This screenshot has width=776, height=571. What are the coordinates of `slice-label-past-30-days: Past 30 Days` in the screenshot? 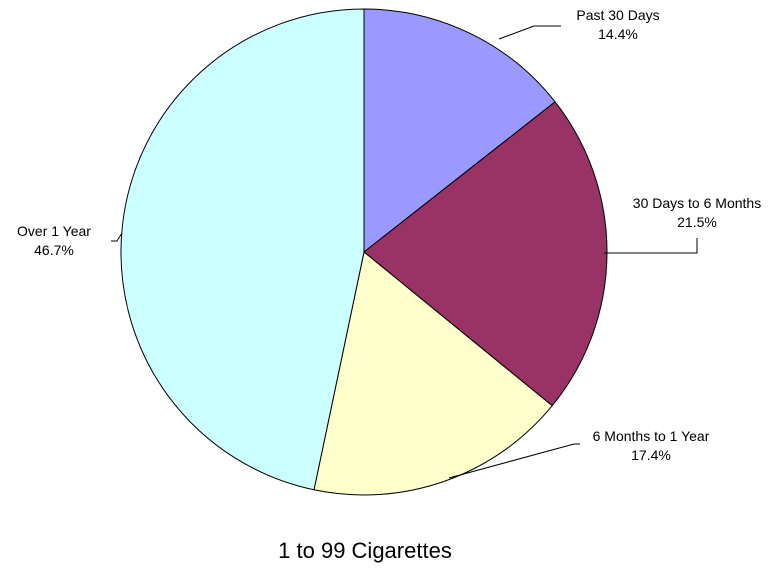 It's located at (617, 15).